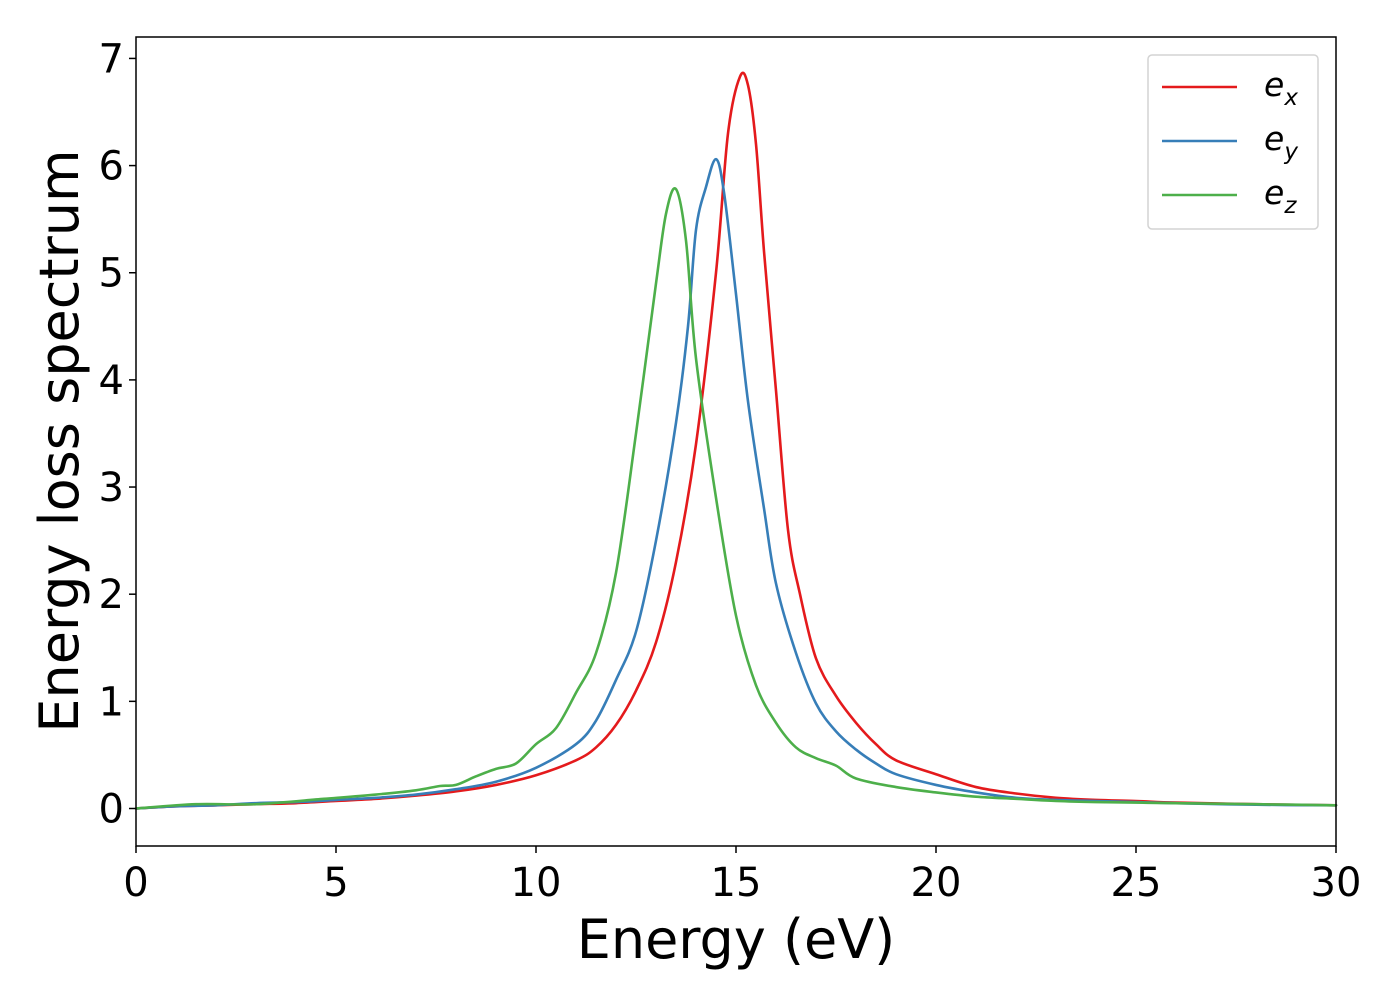  What do you see at coordinates (111, 381) in the screenshot?
I see `y-tick-label: 4` at bounding box center [111, 381].